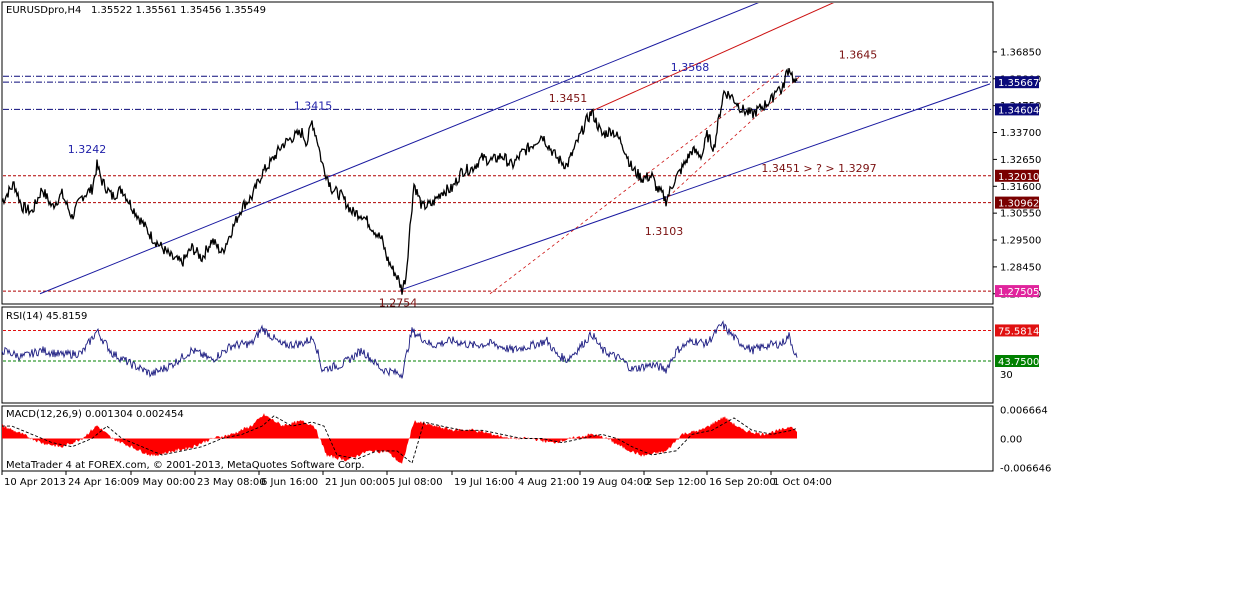 The width and height of the screenshot is (1240, 601). What do you see at coordinates (858, 54) in the screenshot?
I see `price-annotation: 1.3645` at bounding box center [858, 54].